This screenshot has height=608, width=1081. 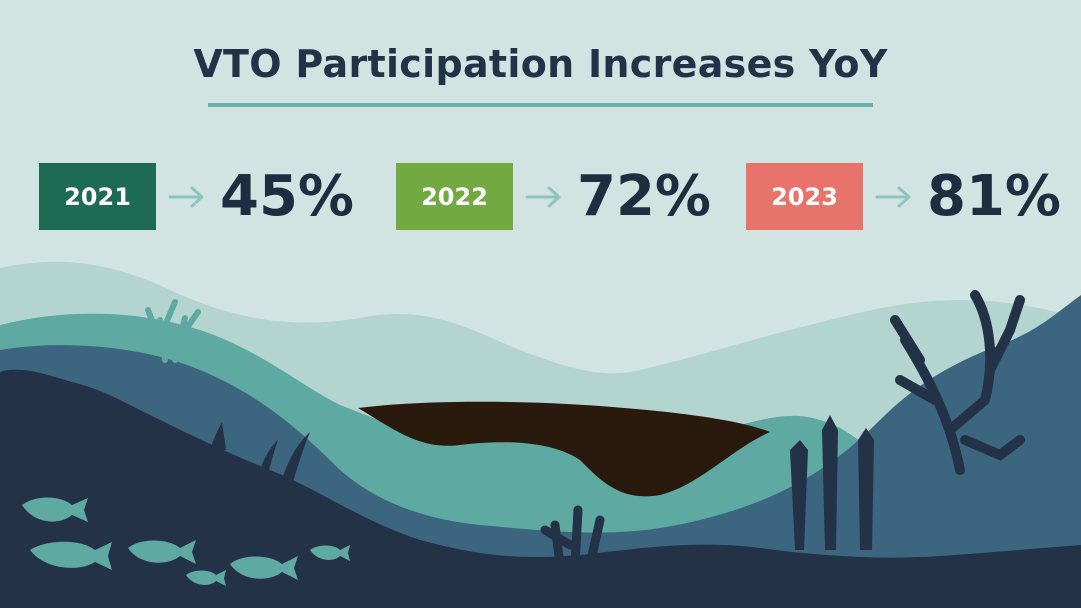 What do you see at coordinates (170, 331) in the screenshot?
I see `coral-left-light` at bounding box center [170, 331].